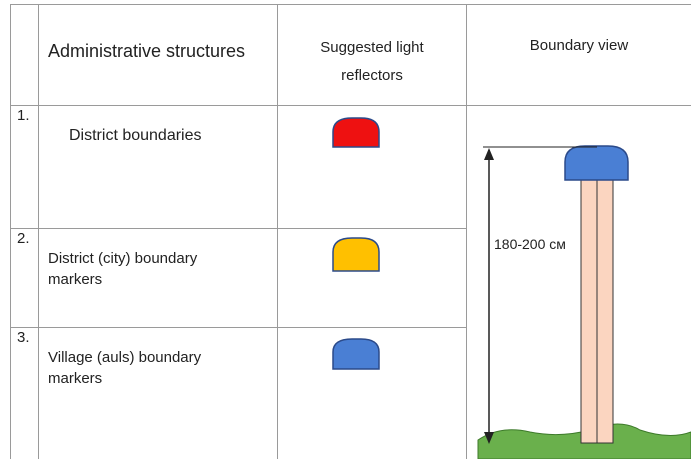  Describe the element at coordinates (23, 337) in the screenshot. I see `row-number: 3.` at that location.